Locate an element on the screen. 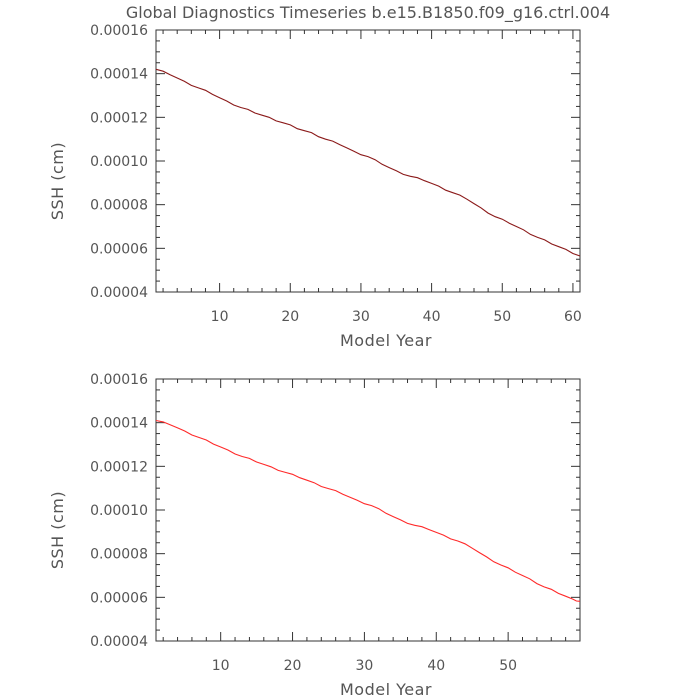  x-tick-label: 60 is located at coordinates (573, 317).